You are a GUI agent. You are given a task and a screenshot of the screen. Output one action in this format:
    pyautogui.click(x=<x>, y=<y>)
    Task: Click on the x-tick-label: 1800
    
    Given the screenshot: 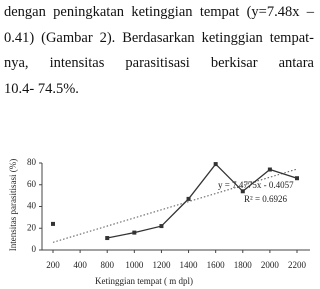 What is the action you would take?
    pyautogui.click(x=243, y=265)
    